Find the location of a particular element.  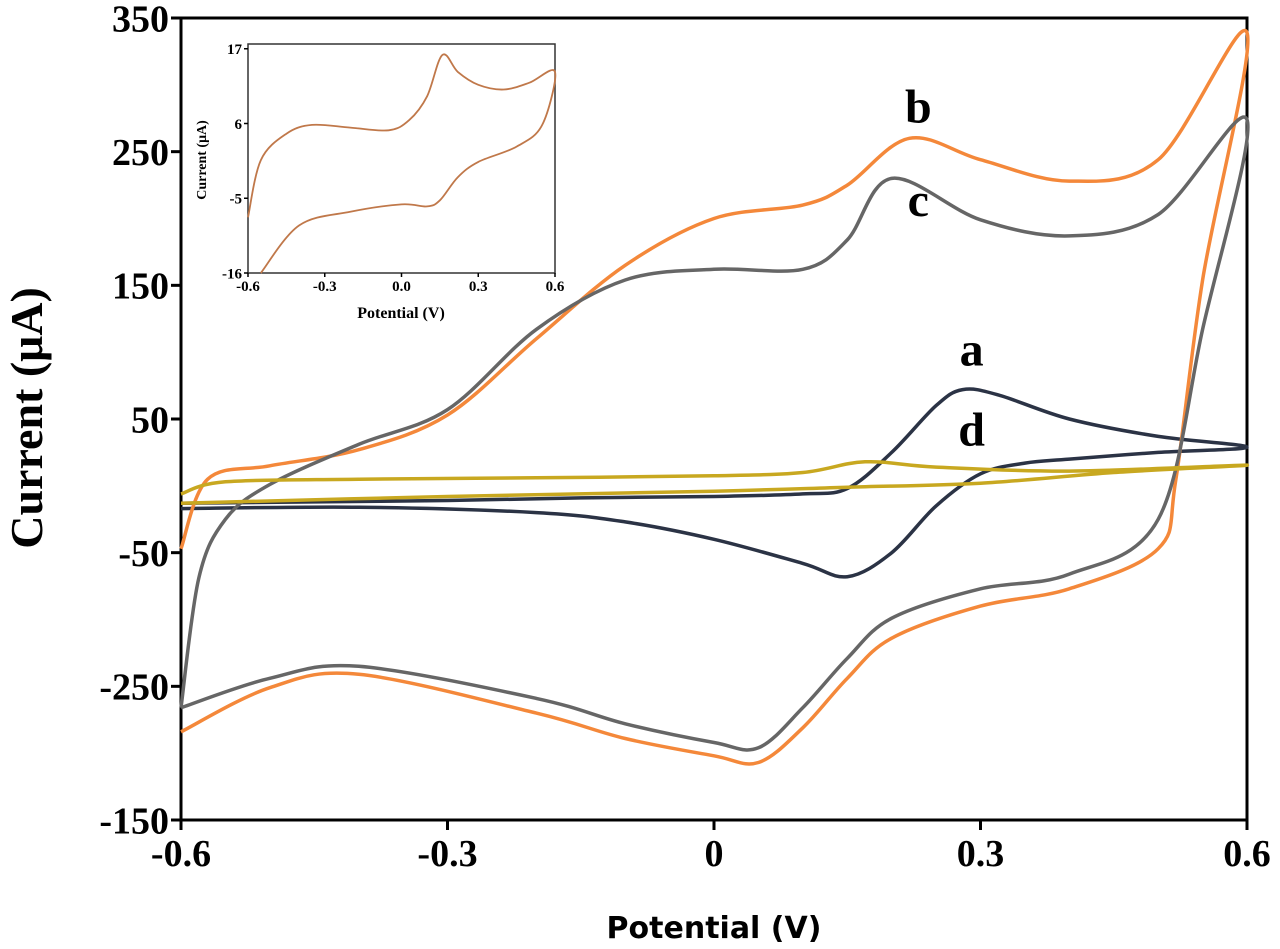

y-tick-label: 250 is located at coordinates (140, 153).